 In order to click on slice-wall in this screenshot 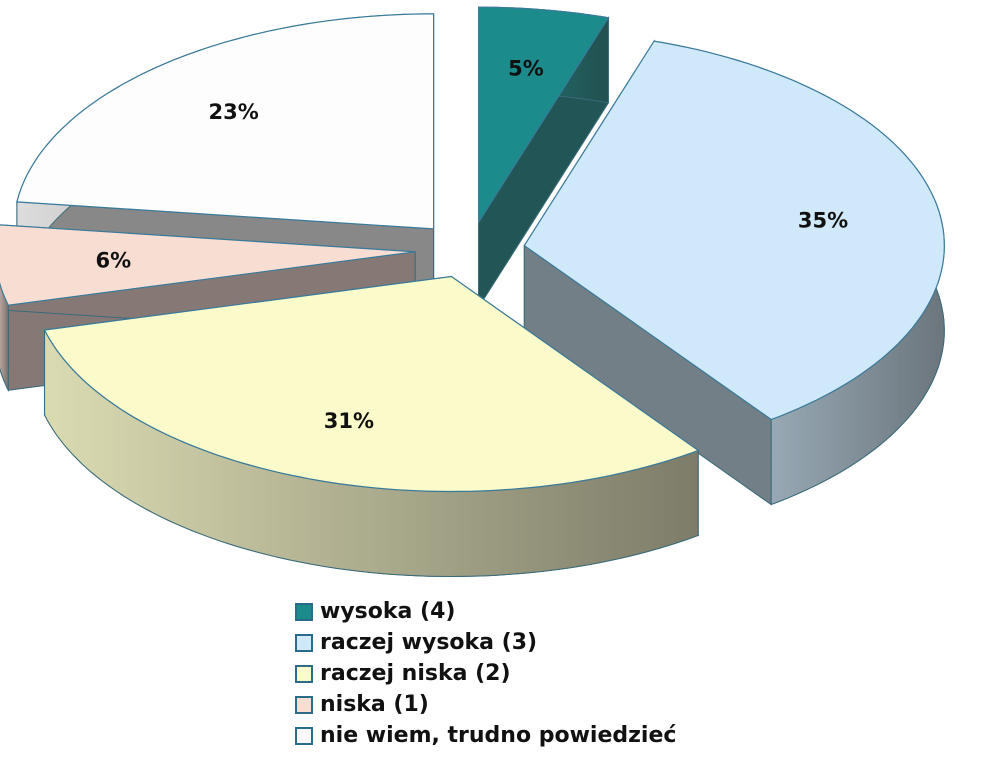, I will do `click(4, 337)`.